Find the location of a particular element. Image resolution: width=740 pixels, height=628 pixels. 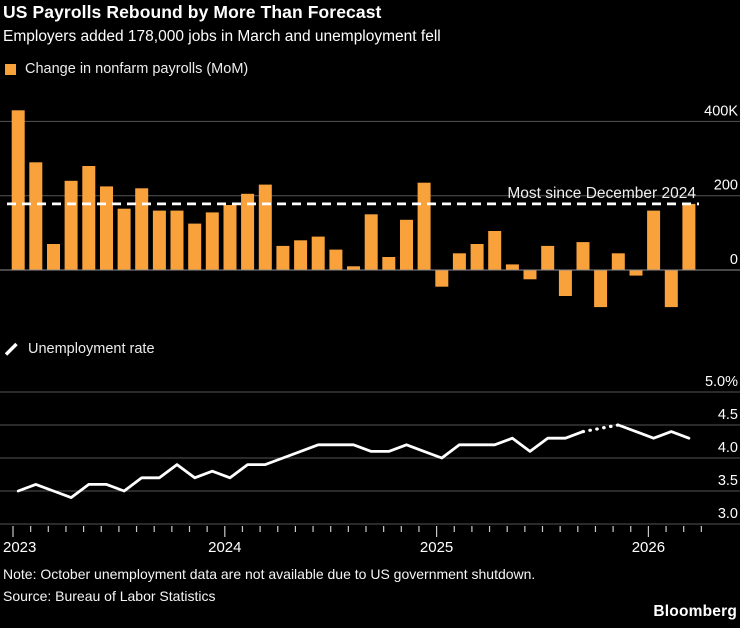

svg-text: 200 is located at coordinates (726, 186).